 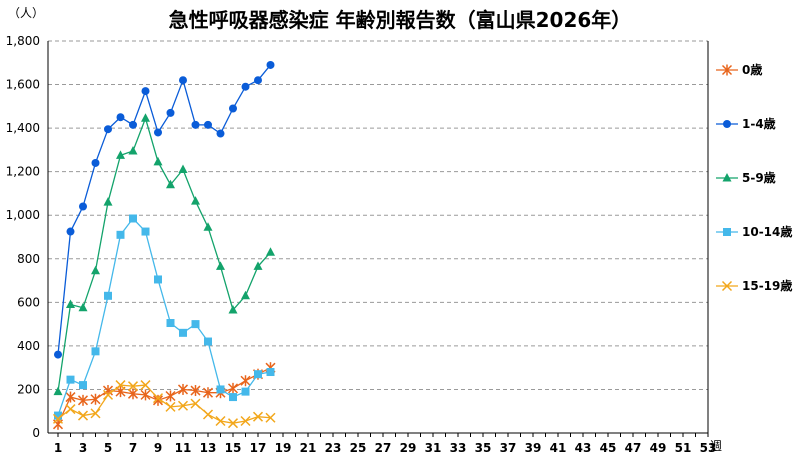 What do you see at coordinates (767, 285) in the screenshot?
I see `legend-label: 15-19歳` at bounding box center [767, 285].